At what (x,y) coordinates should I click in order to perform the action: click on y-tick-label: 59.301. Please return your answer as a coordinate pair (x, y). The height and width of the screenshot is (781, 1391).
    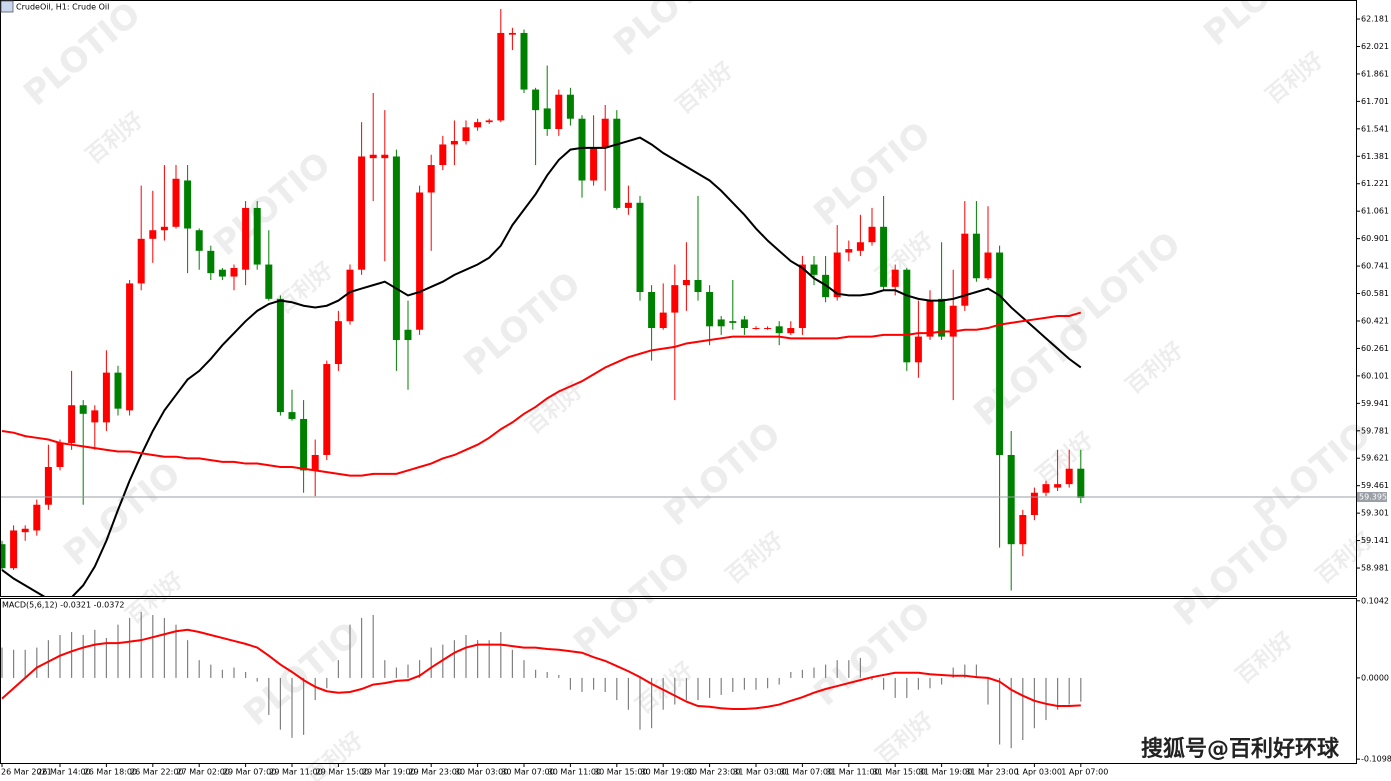
    Looking at the image, I should click on (1375, 513).